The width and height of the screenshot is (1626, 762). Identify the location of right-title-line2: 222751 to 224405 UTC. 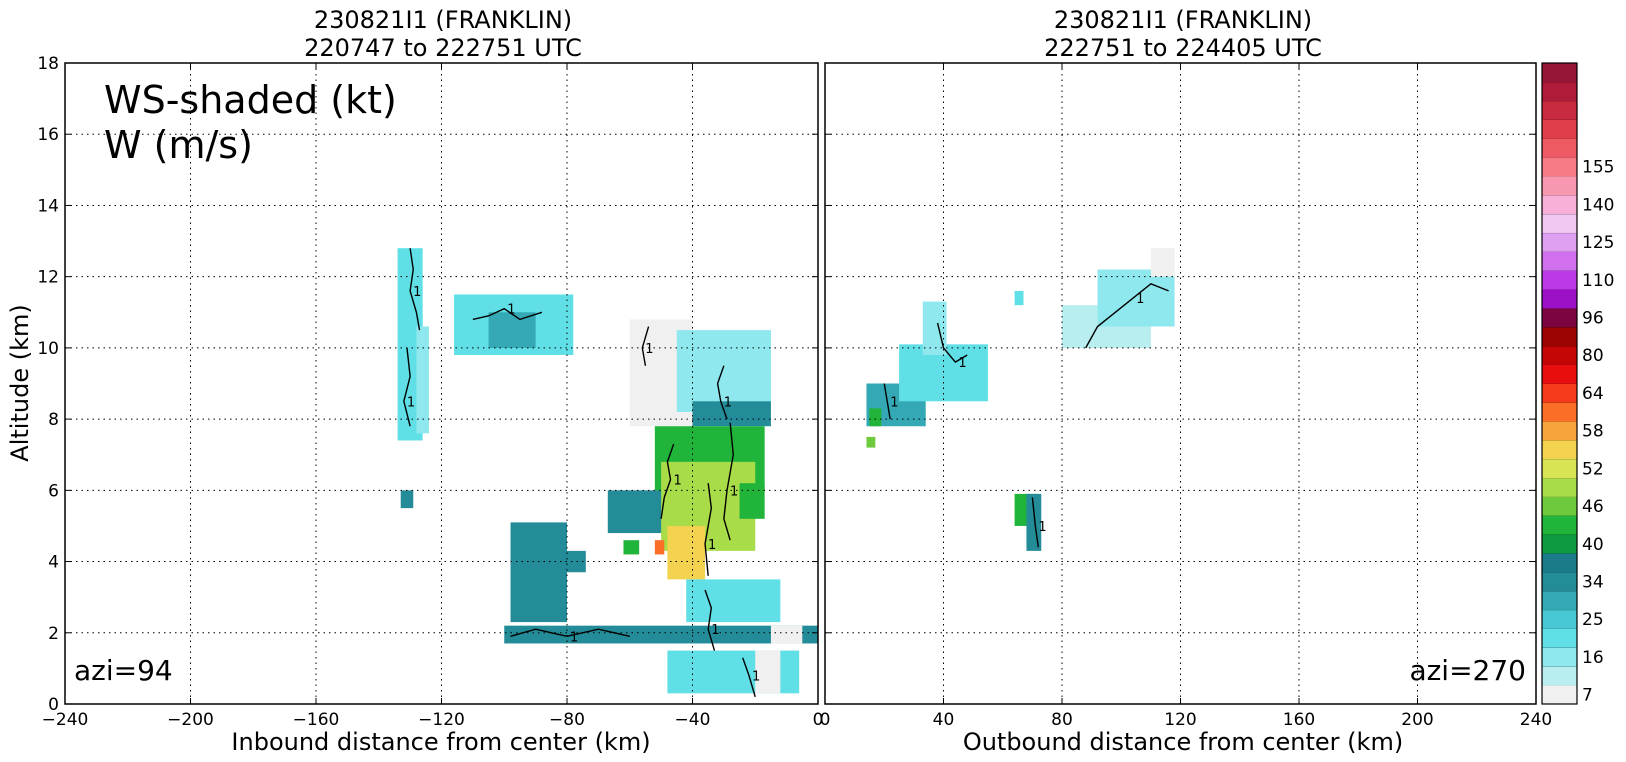
(1183, 48).